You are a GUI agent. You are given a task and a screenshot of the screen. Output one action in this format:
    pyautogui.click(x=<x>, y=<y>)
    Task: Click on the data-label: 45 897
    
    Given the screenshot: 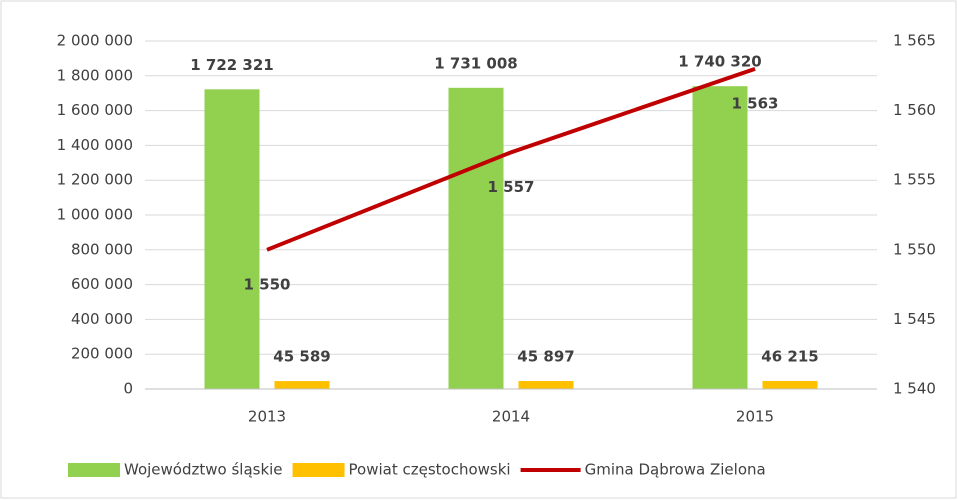 What is the action you would take?
    pyautogui.click(x=545, y=357)
    